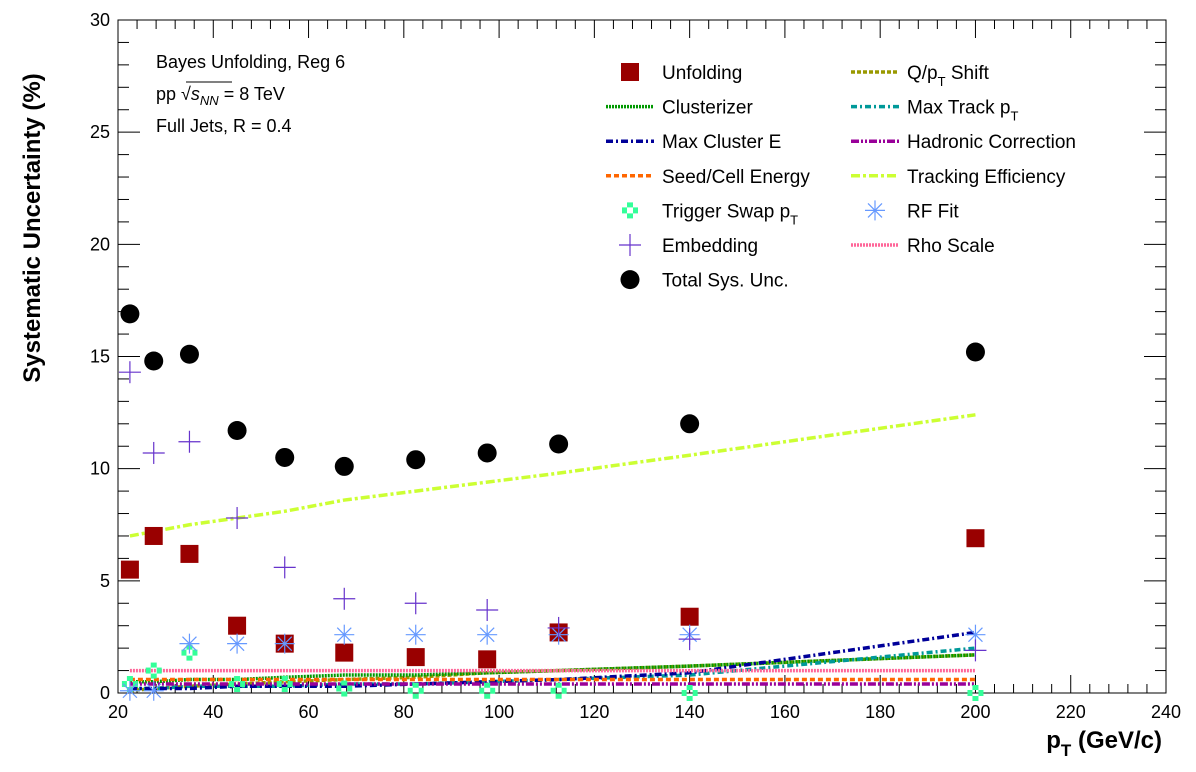 Image resolution: width=1196 pixels, height=772 pixels. I want to click on legend-label: Q/pT Shift, so click(948, 76).